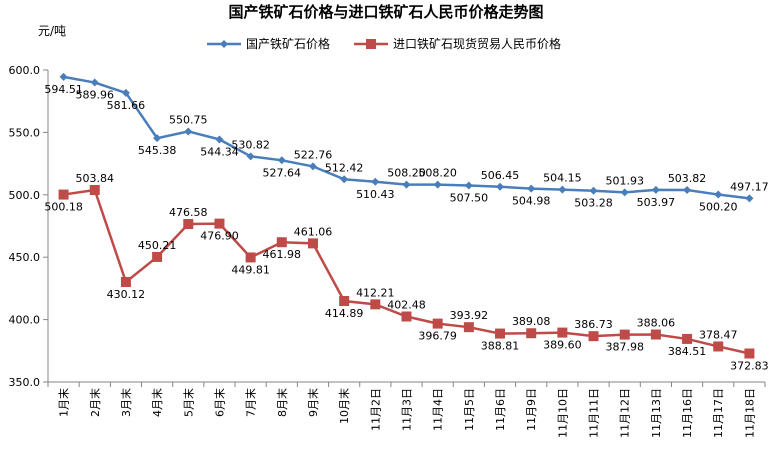  I want to click on data-label: 501.93, so click(624, 180).